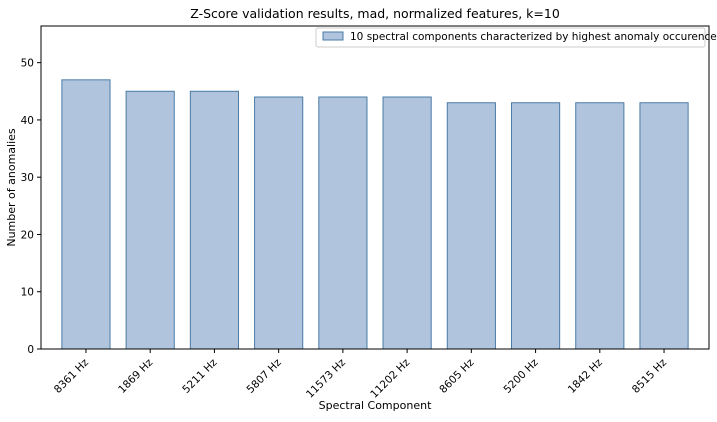 Image resolution: width=717 pixels, height=422 pixels. I want to click on y-axis-ticks: 0 10 20 30 40 50, so click(31, 207).